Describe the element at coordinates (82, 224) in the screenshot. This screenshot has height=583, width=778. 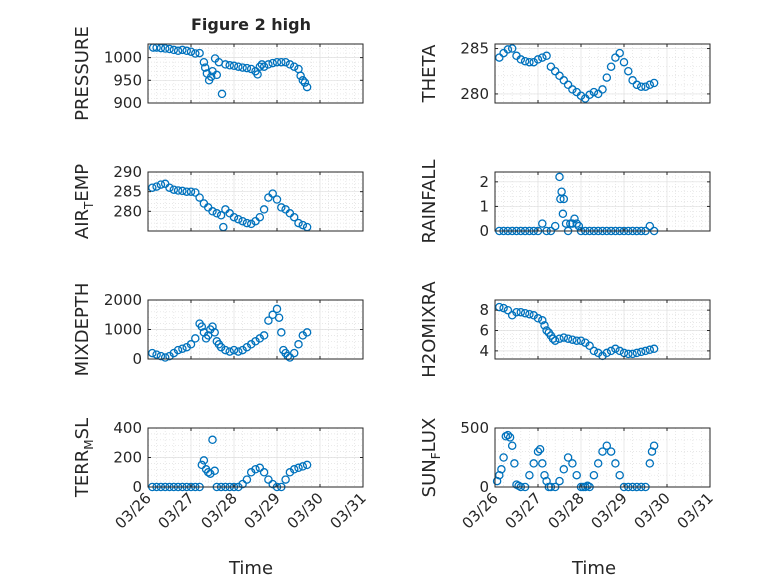
I see `y-axis-label-main: AIR` at that location.